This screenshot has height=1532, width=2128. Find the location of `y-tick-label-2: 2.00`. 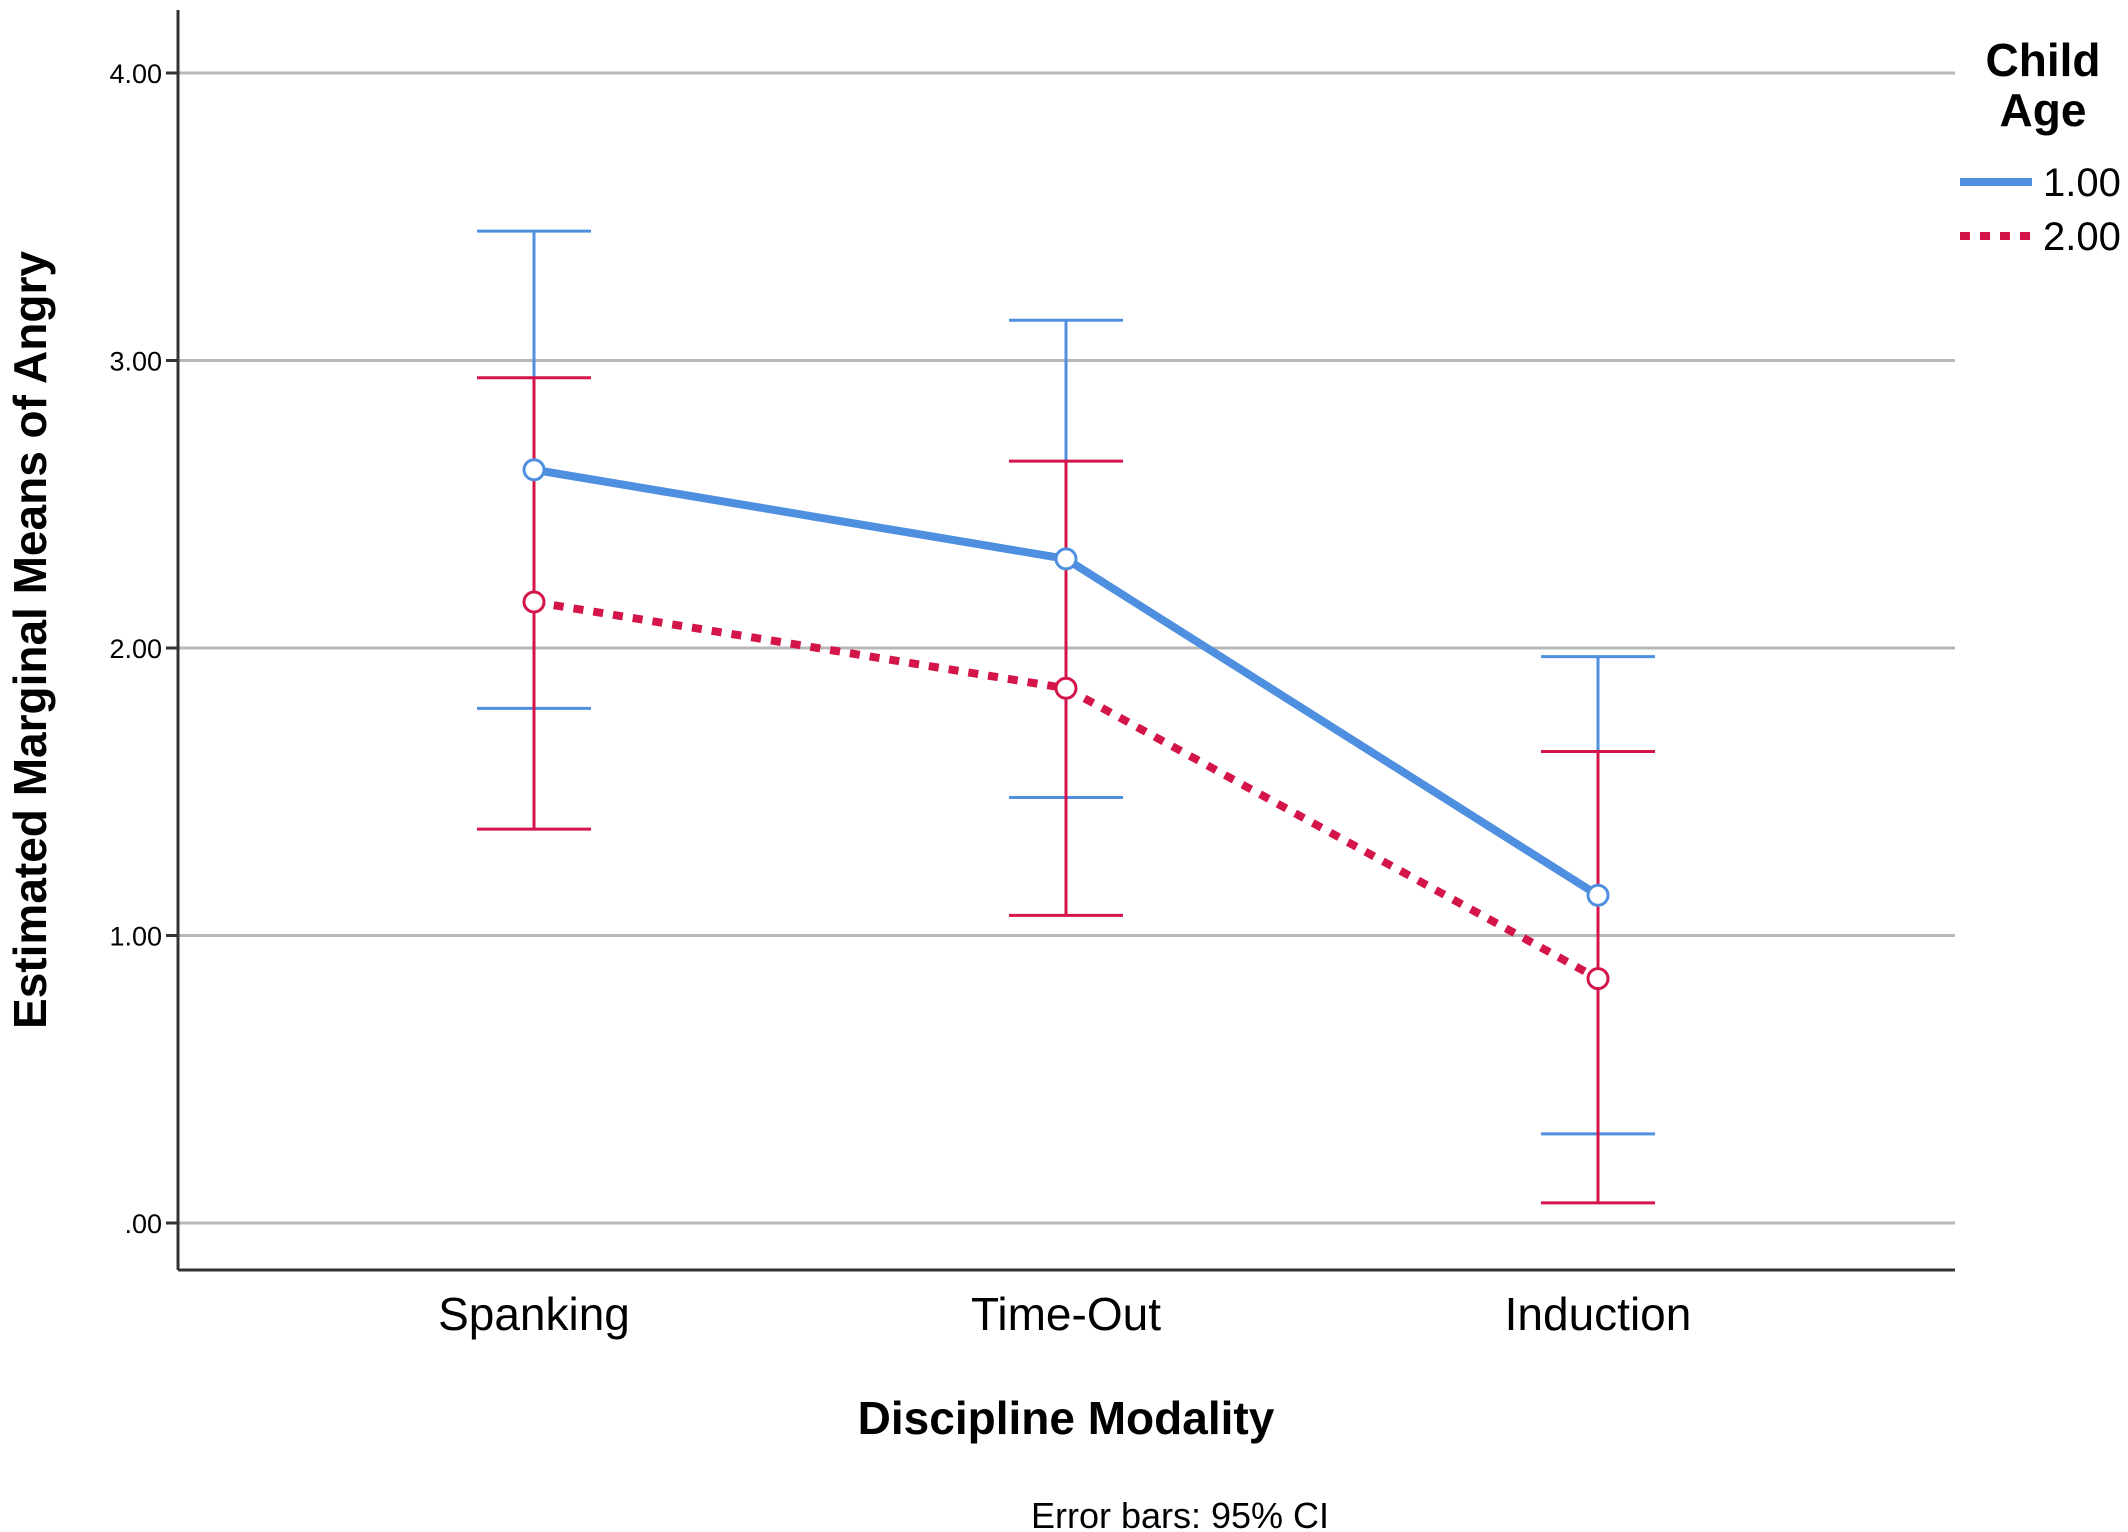

y-tick-label-2: 2.00 is located at coordinates (135, 649).